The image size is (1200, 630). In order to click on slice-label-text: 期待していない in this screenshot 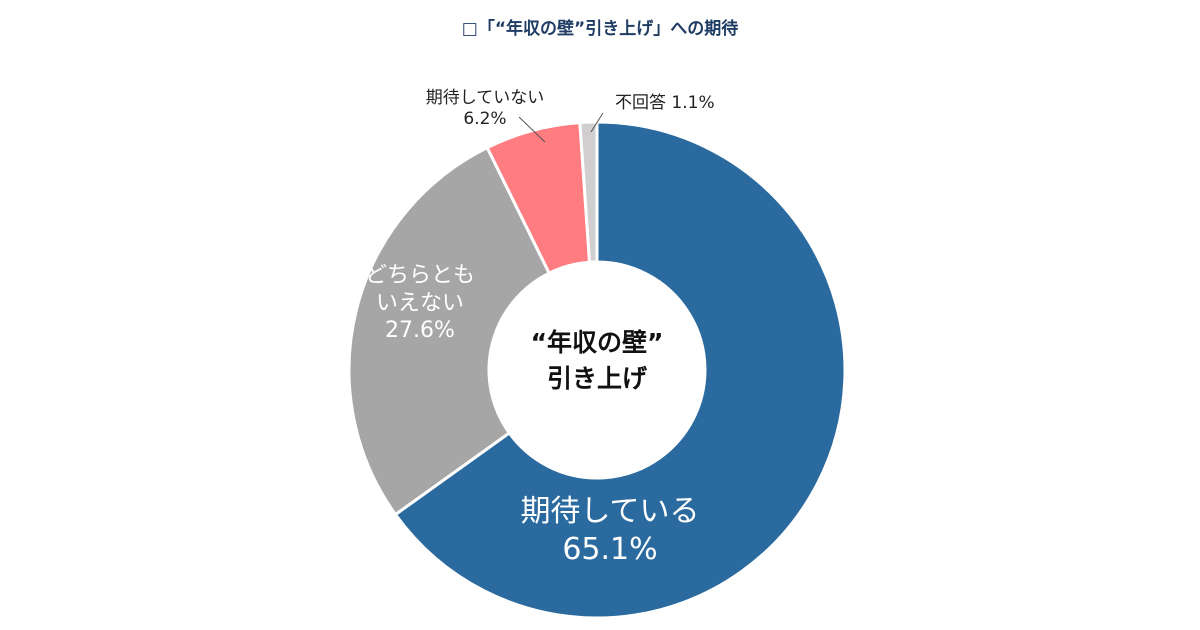, I will do `click(485, 98)`.